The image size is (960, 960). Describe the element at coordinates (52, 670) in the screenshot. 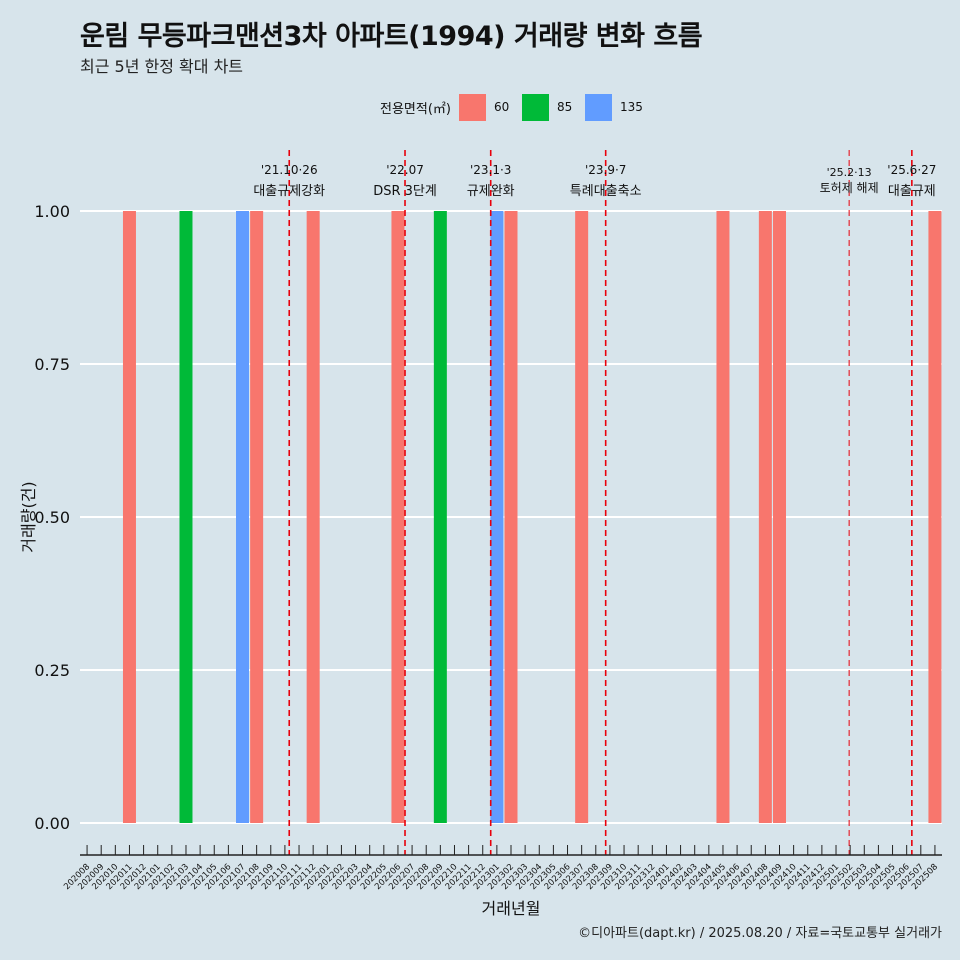

I see `y-tick-label: 0.25` at that location.